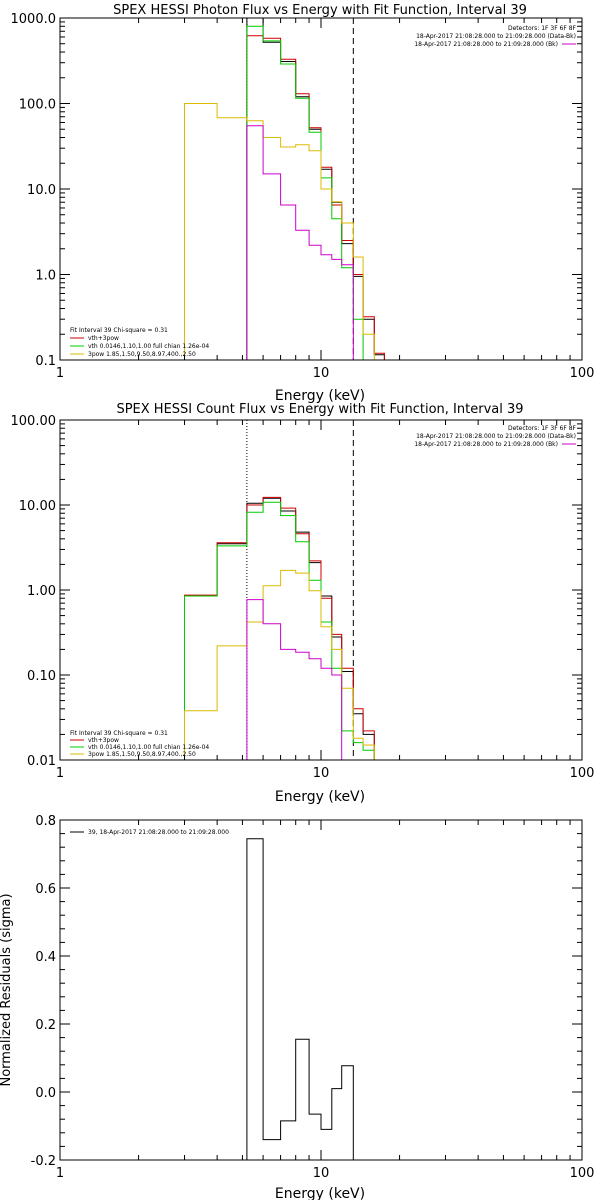 This screenshot has height=1200, width=600. I want to click on photon-series-bk, so click(300, 242).